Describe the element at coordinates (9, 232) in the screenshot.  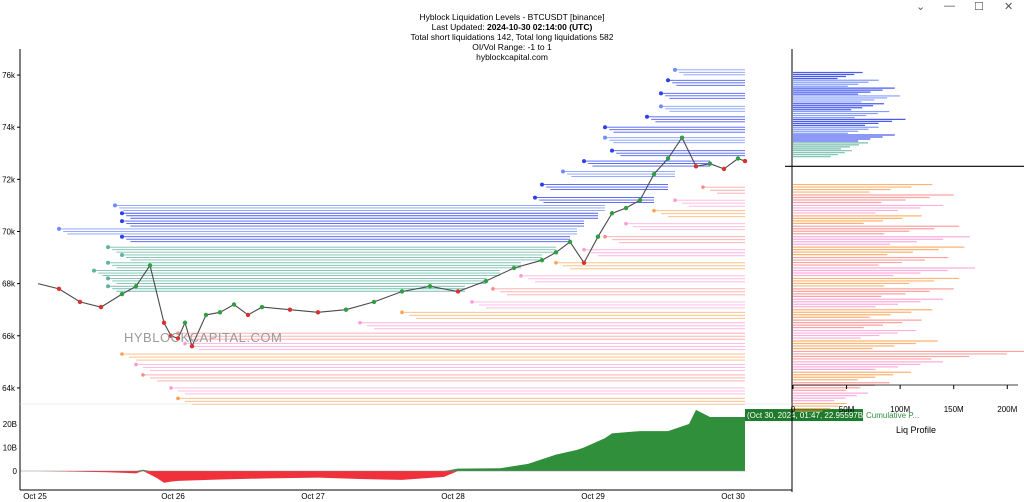
I see `y-tick-label: 70k` at that location.